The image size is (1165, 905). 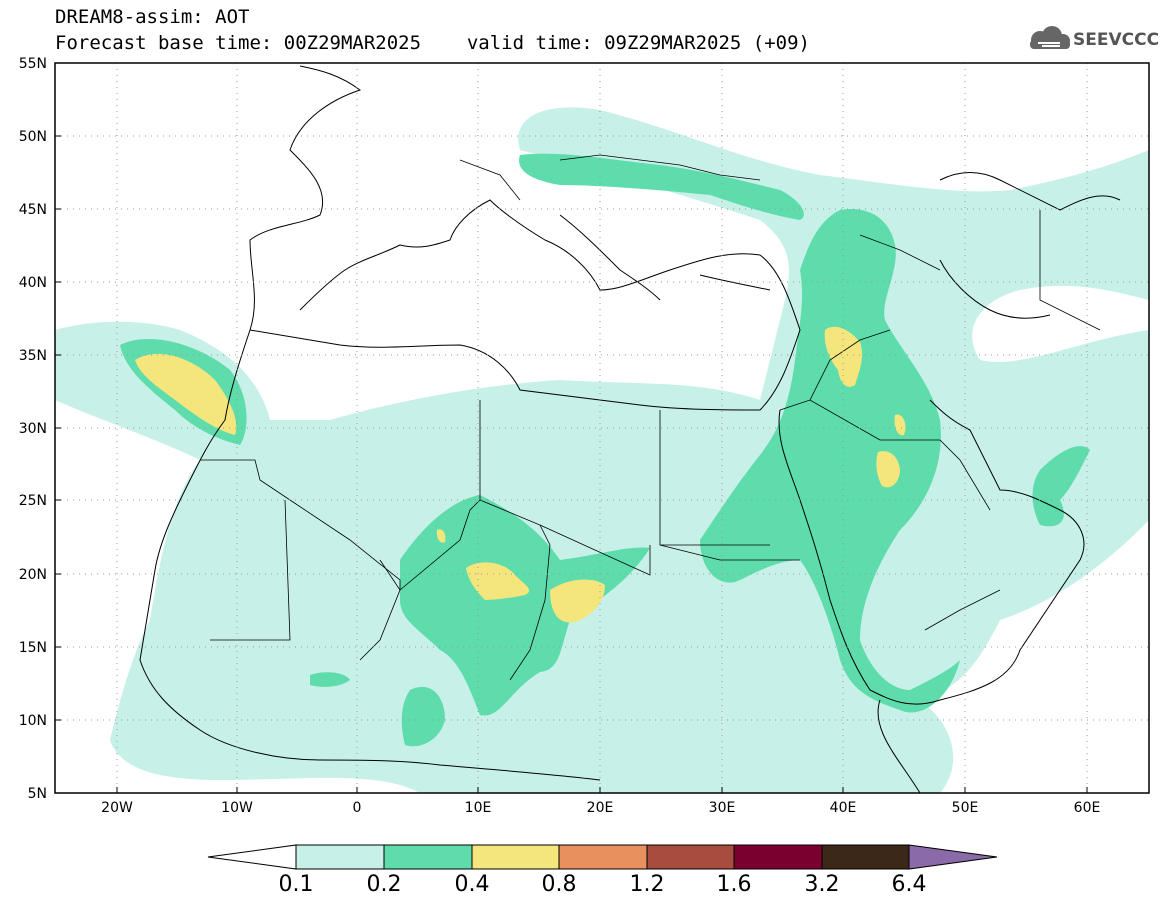 What do you see at coordinates (638, 43) in the screenshot?
I see `valid-time-label: valid time: 09Z29MAR2025 (+09)` at bounding box center [638, 43].